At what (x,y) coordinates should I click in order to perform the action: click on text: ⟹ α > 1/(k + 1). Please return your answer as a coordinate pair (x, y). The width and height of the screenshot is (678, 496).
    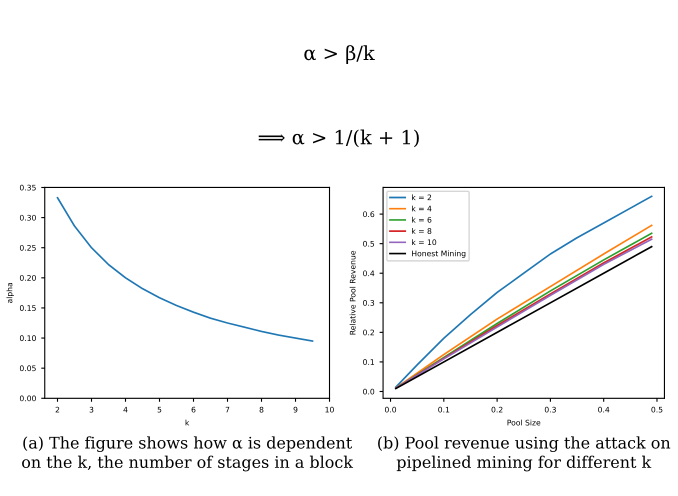
    Looking at the image, I should click on (338, 138).